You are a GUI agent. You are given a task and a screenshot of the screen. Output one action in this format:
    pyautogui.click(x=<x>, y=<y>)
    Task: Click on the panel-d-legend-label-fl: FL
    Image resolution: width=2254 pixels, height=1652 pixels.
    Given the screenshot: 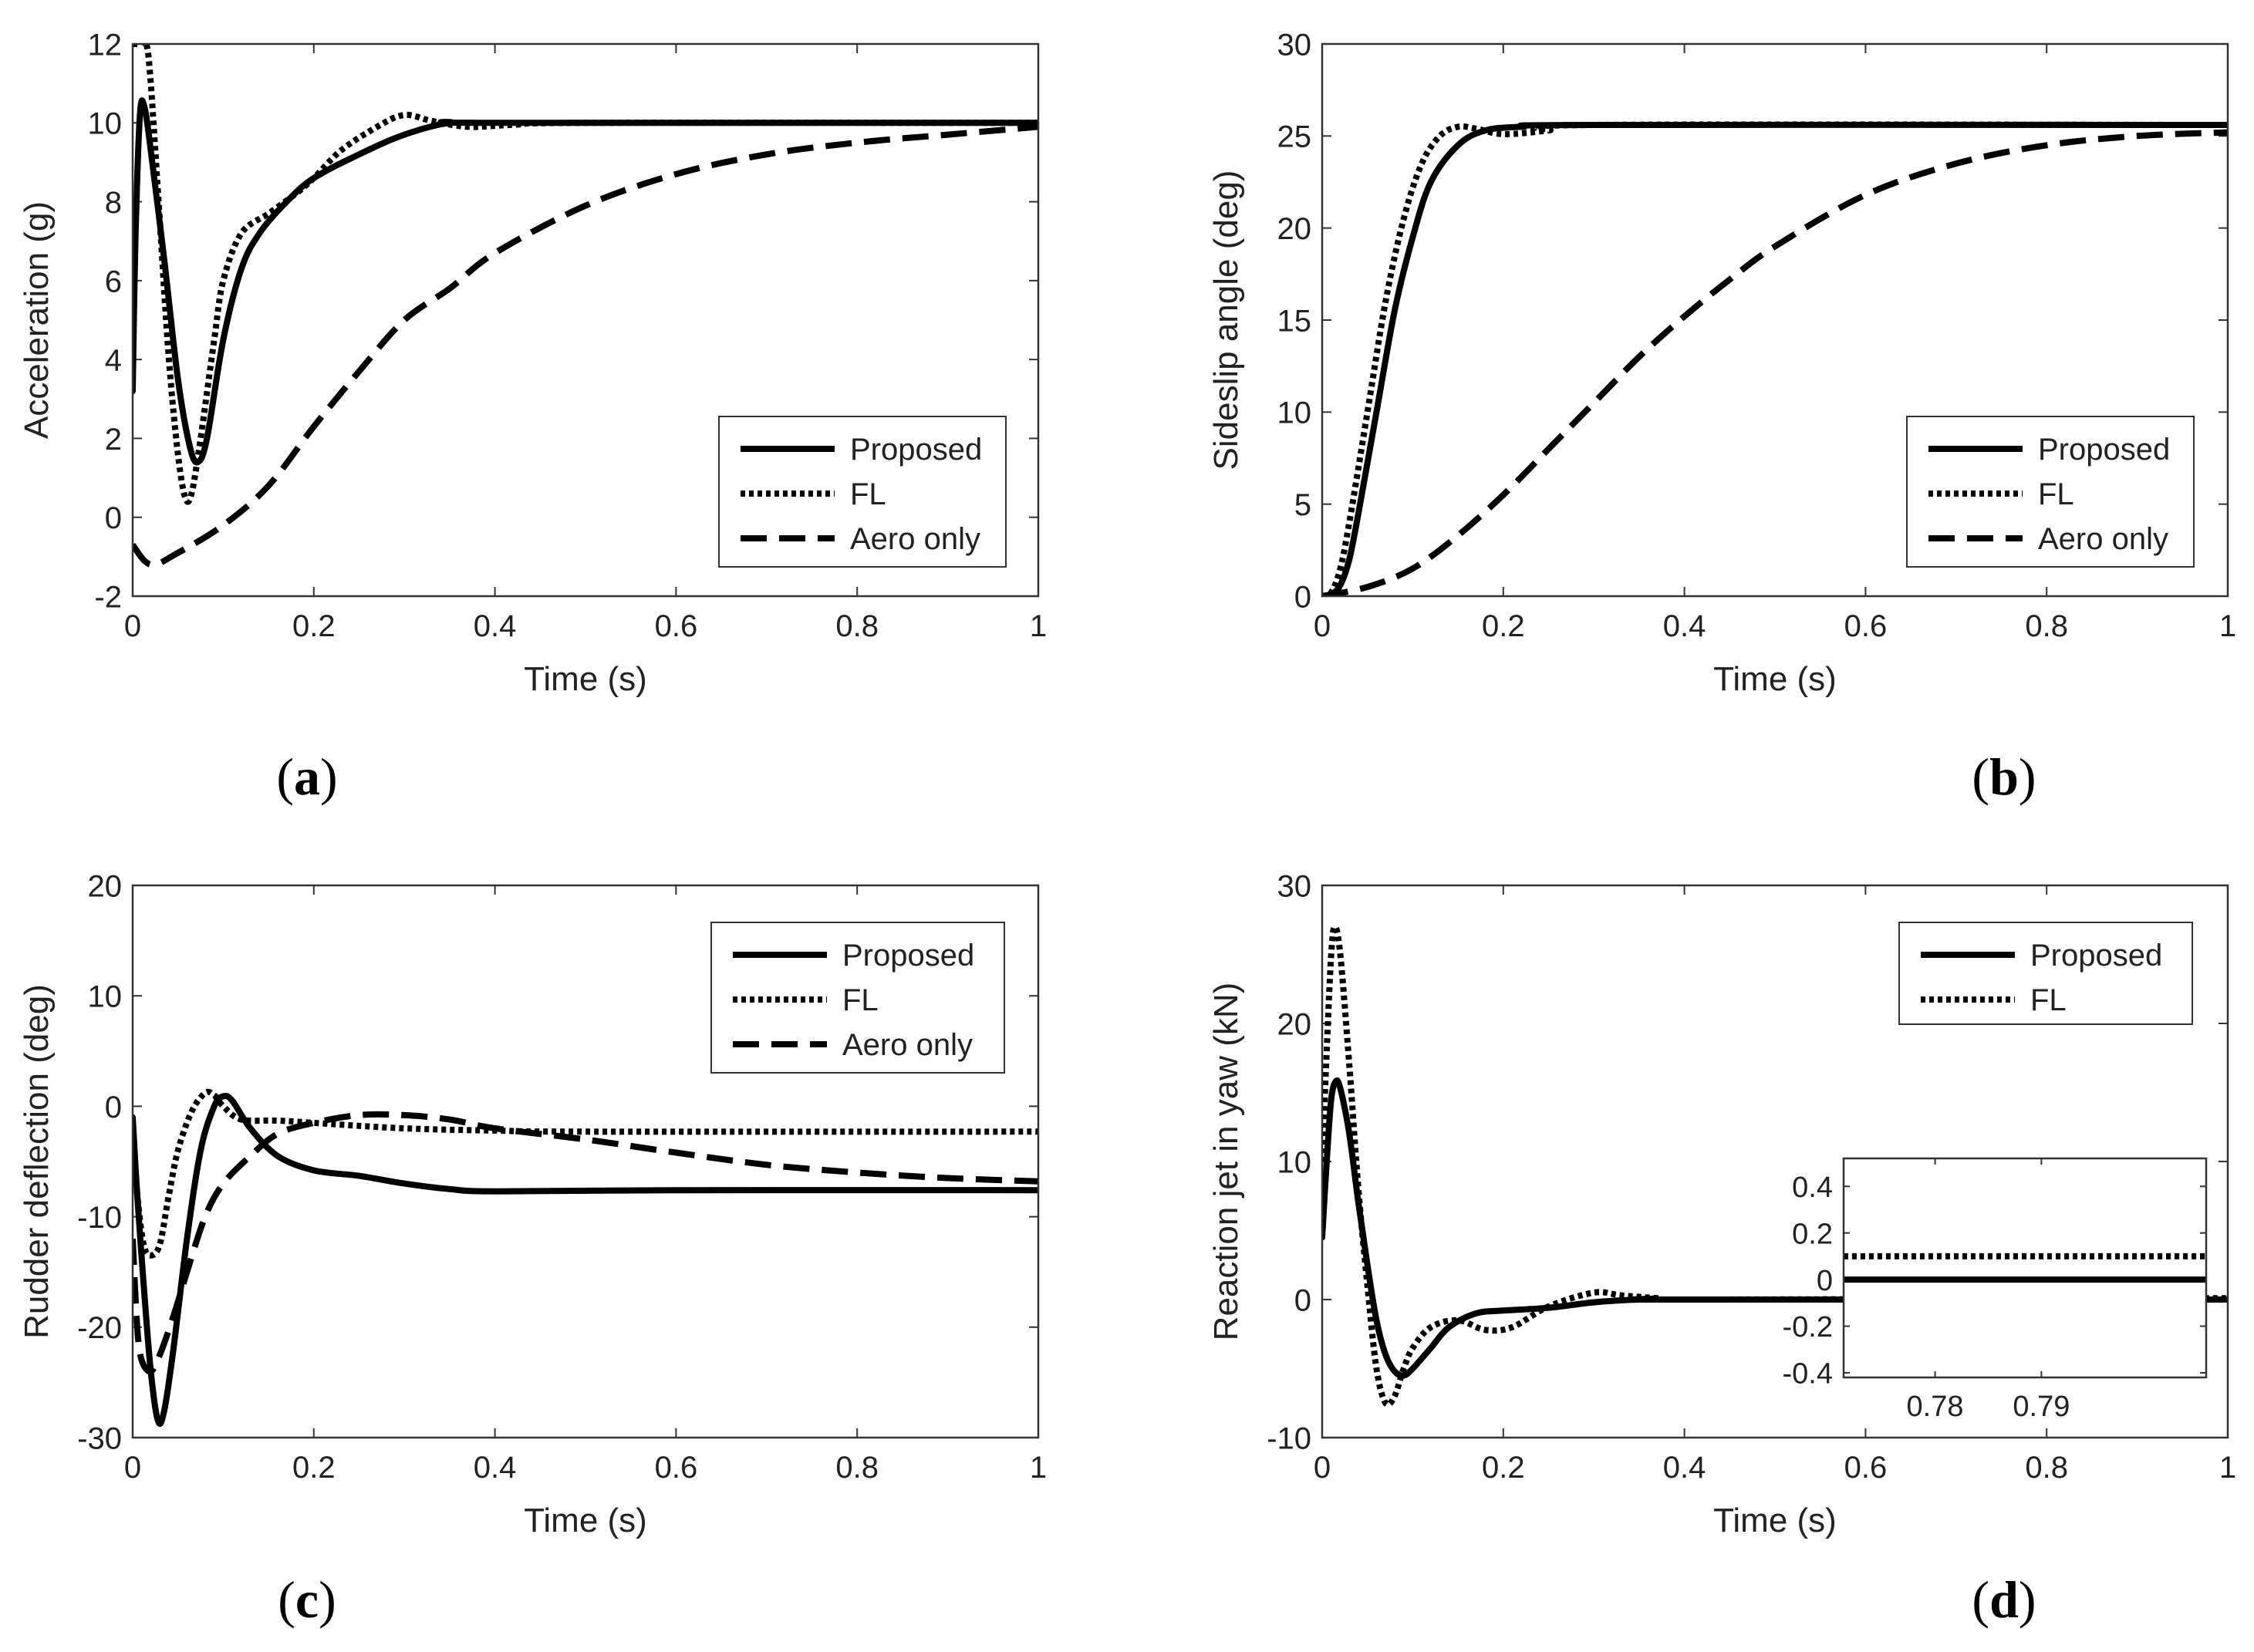 What is the action you would take?
    pyautogui.click(x=2048, y=1000)
    